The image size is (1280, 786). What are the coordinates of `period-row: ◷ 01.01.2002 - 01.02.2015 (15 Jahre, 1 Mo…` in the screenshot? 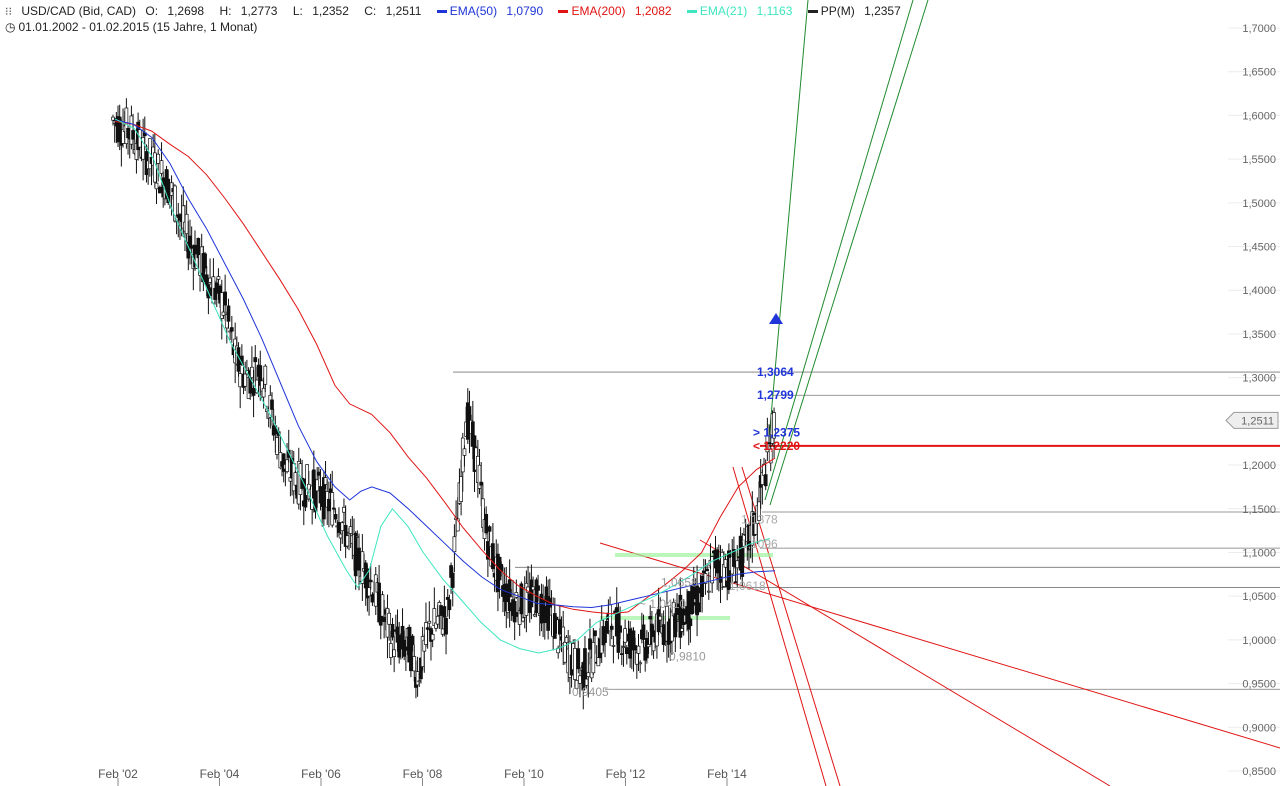 It's located at (134, 27).